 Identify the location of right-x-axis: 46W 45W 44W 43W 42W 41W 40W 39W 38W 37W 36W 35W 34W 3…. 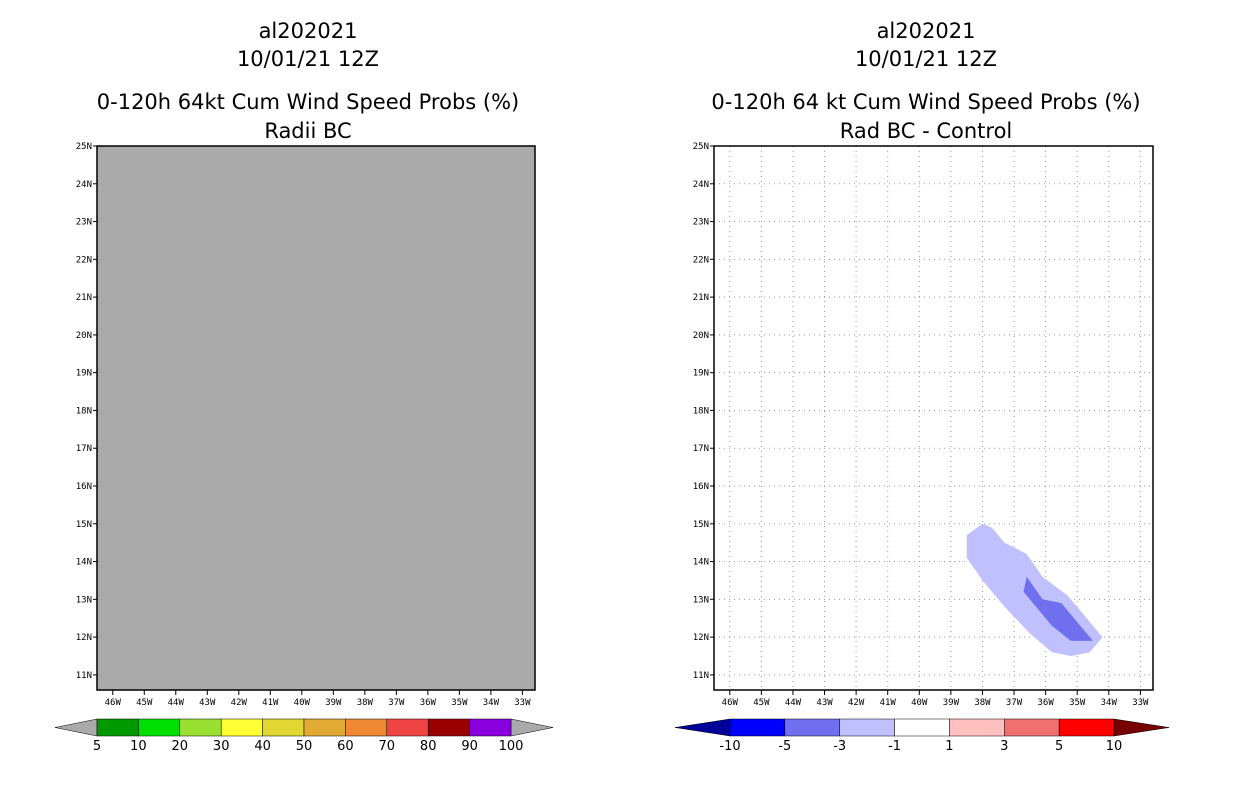
(935, 699).